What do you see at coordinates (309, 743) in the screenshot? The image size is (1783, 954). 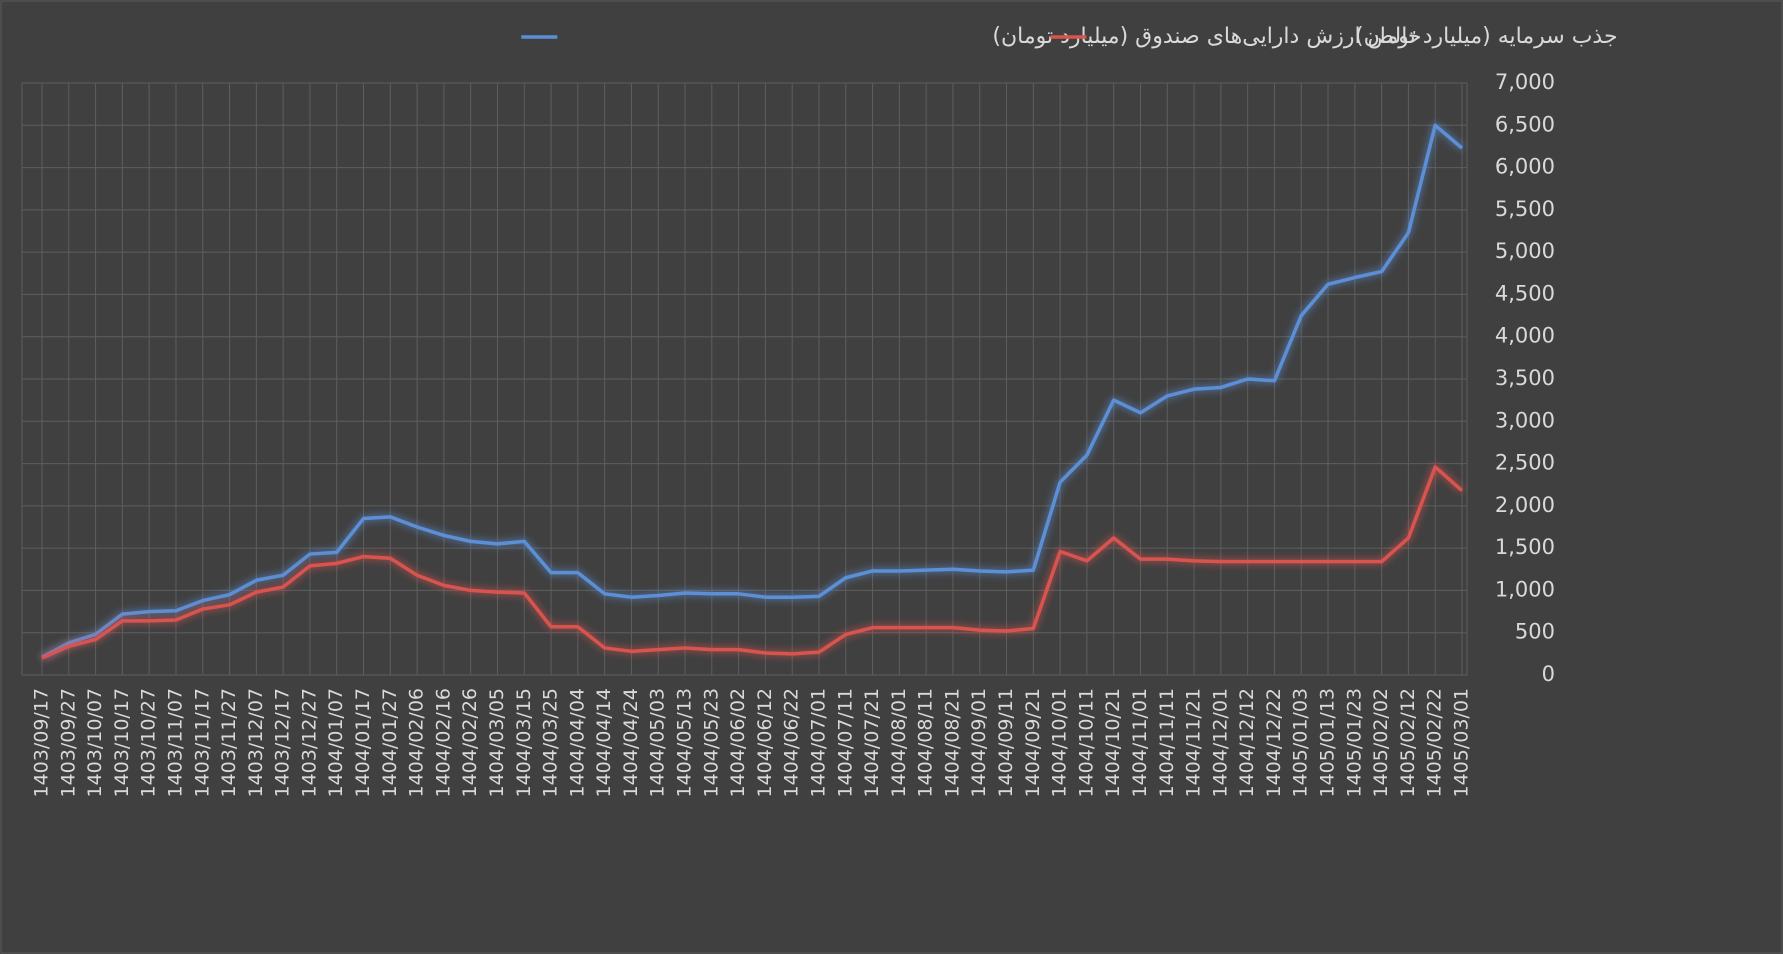 I see `x-tick-label: 1403/12/27` at bounding box center [309, 743].